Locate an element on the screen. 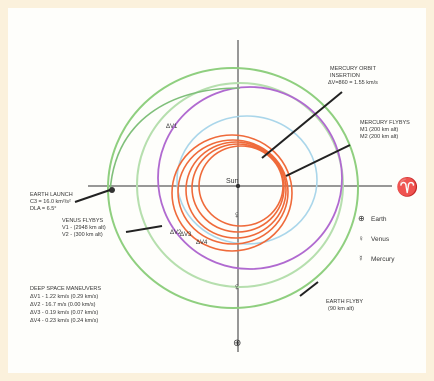 The width and height of the screenshot is (434, 381). legend-mercury-label: Mercury is located at coordinates (383, 259).